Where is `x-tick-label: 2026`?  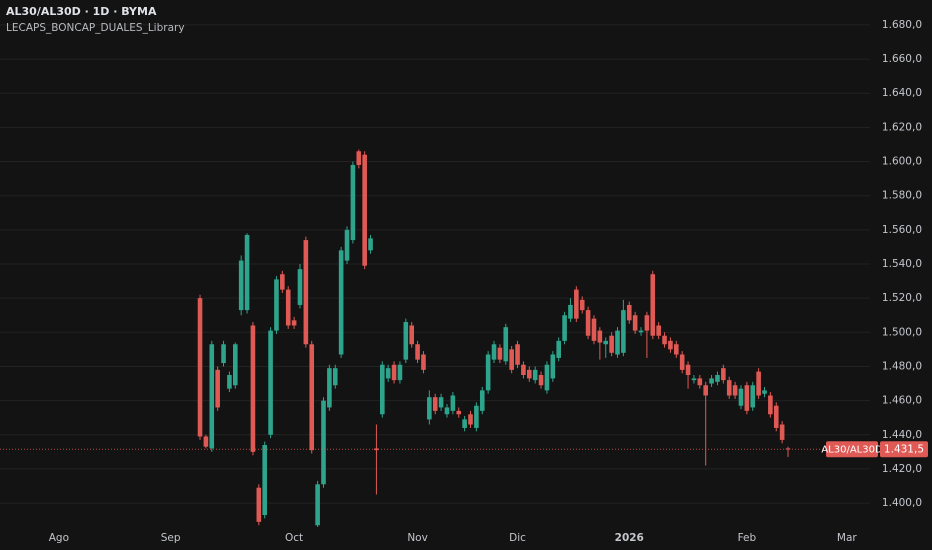 x-tick-label: 2026 is located at coordinates (629, 538).